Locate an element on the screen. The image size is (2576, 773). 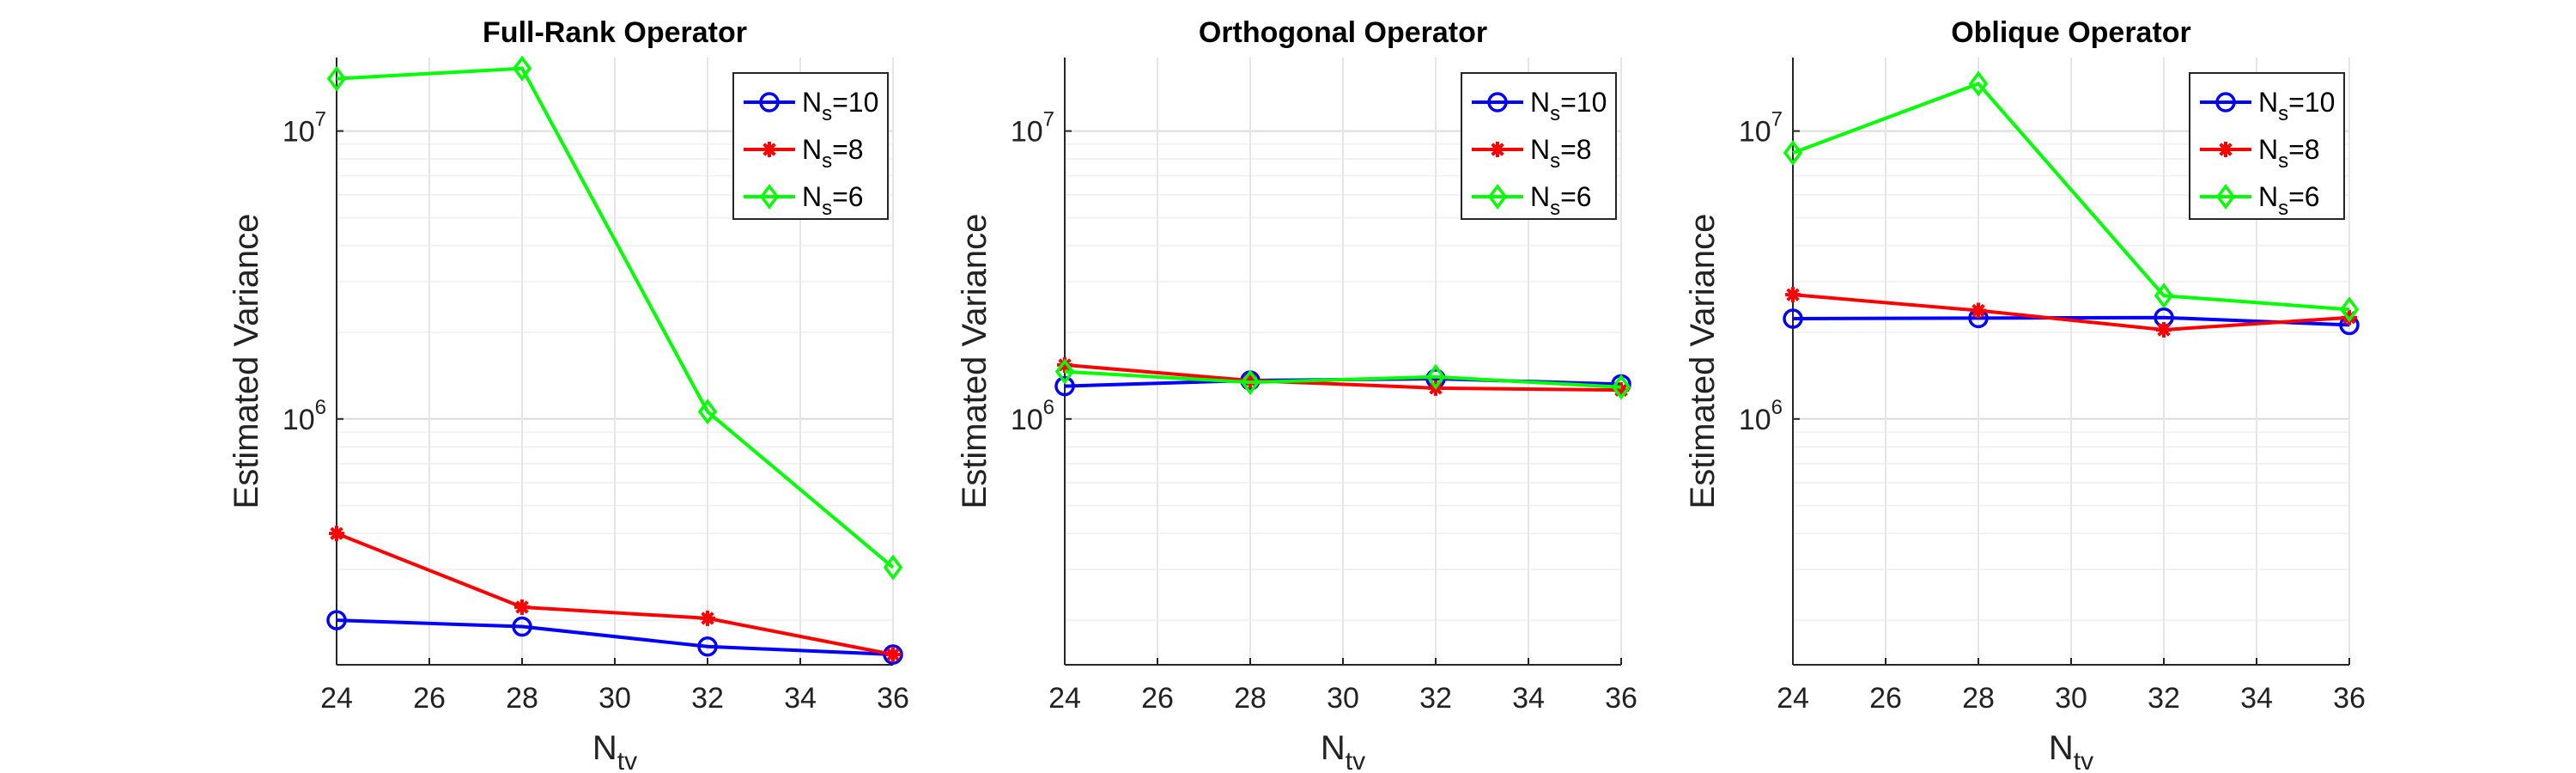
legend-name-suffix: =6 is located at coordinates (847, 196).